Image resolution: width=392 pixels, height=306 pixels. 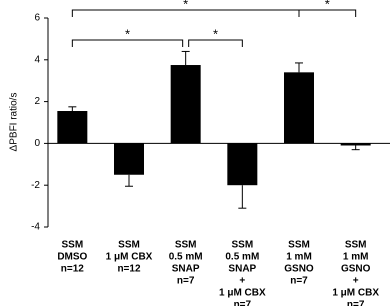 I want to click on y-tick-label: 4, so click(x=37, y=59).